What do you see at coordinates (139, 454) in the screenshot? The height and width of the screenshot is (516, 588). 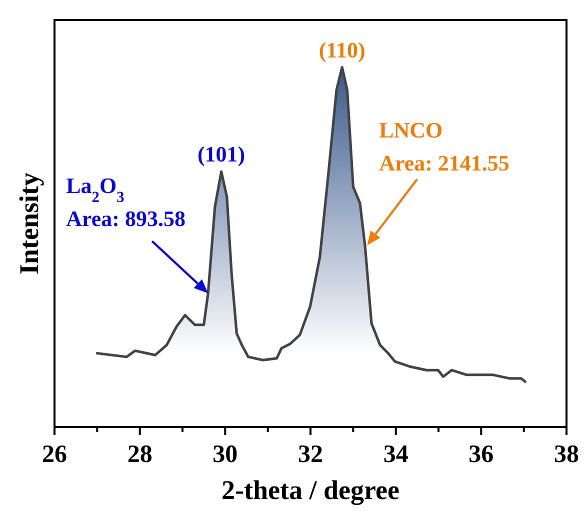 I see `x-tick-label: 28` at bounding box center [139, 454].